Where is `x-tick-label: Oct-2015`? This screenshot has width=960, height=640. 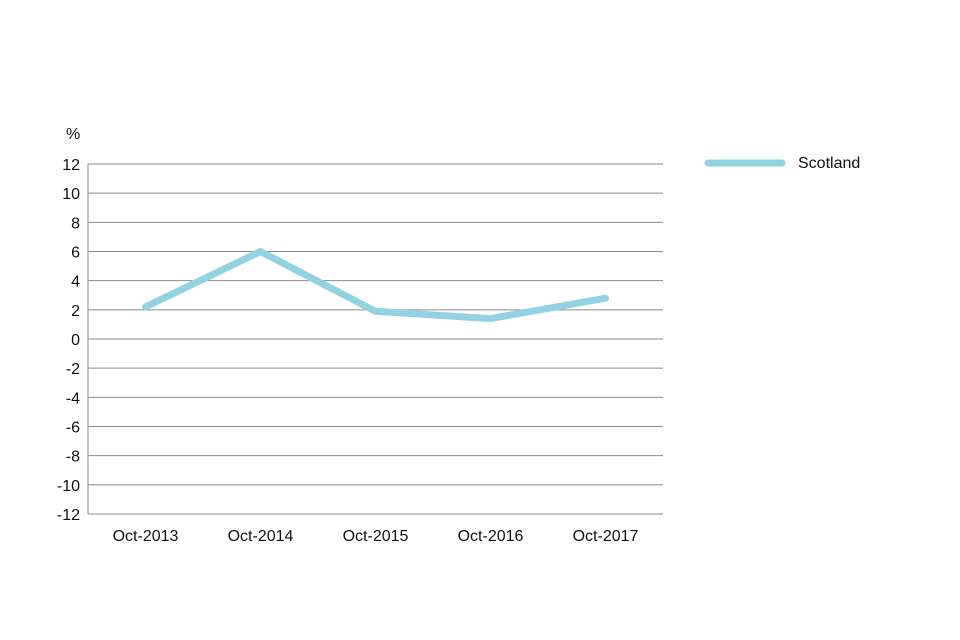 x-tick-label: Oct-2015 is located at coordinates (376, 536).